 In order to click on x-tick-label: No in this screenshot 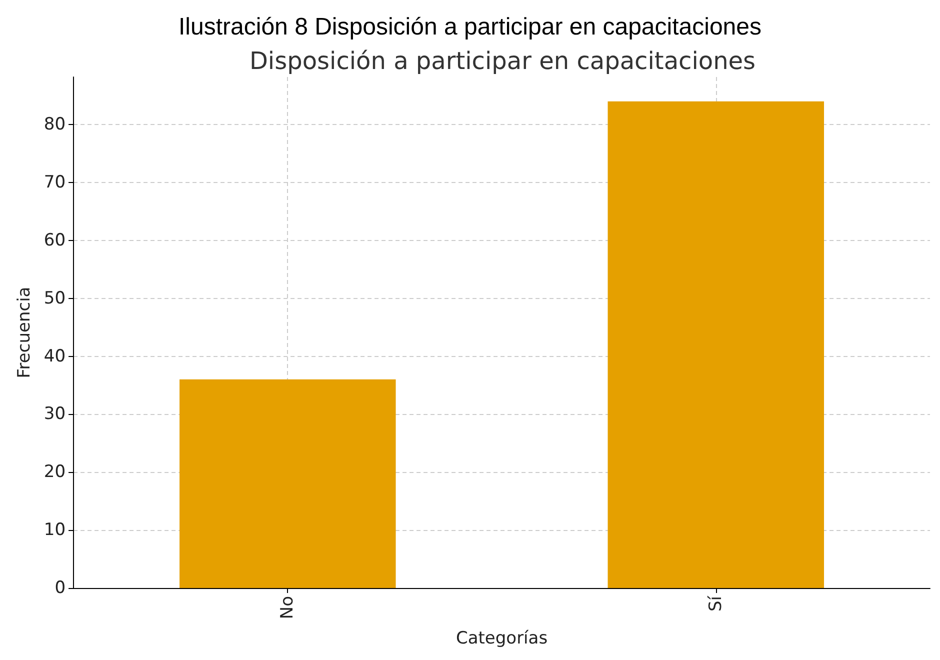, I will do `click(288, 608)`.